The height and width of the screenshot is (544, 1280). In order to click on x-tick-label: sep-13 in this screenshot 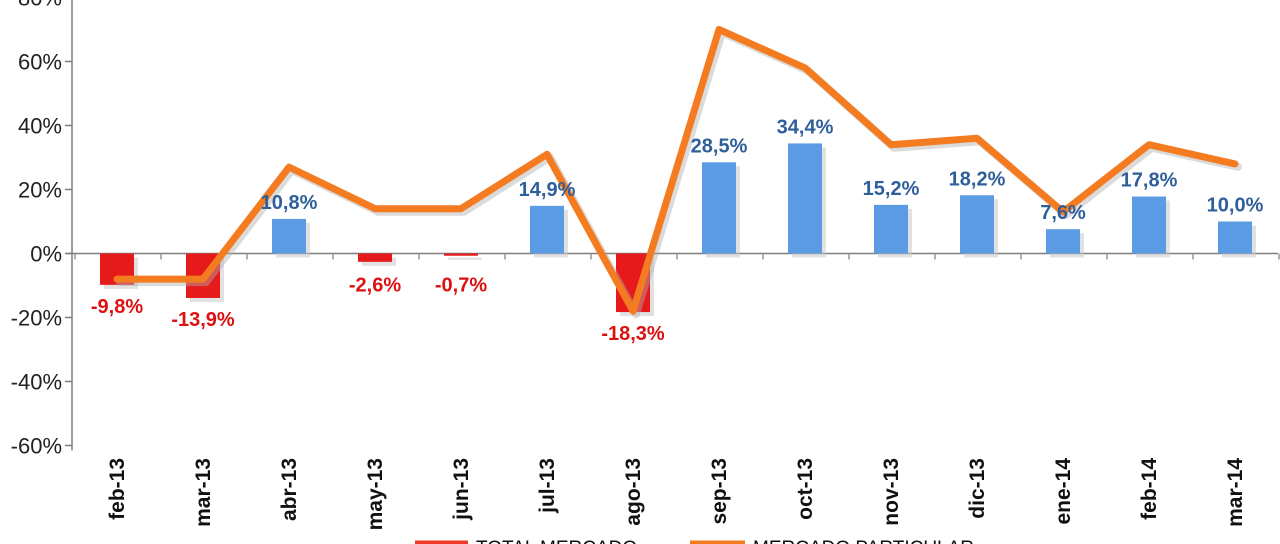, I will do `click(719, 491)`.